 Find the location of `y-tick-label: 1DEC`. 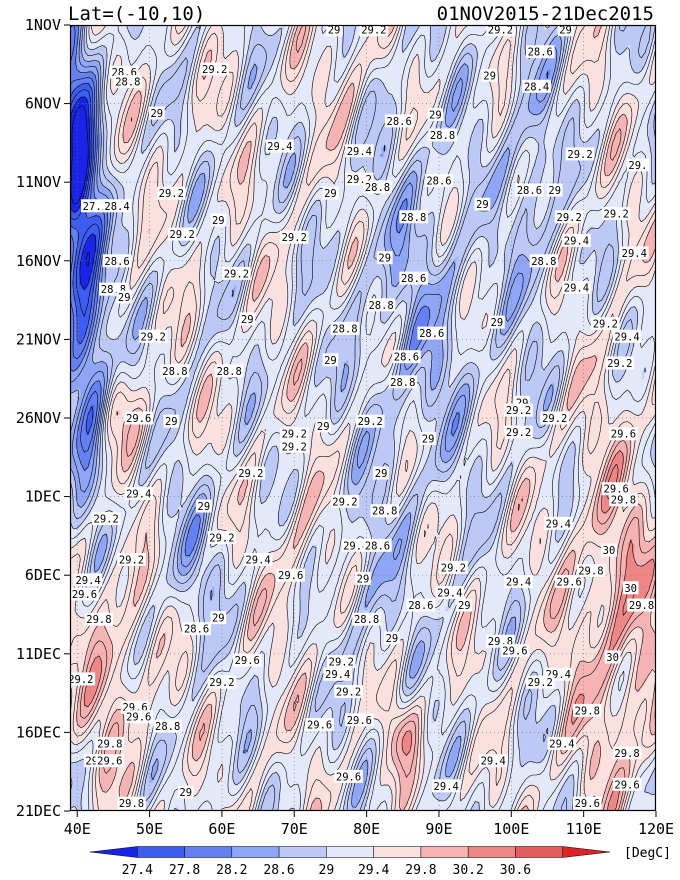

y-tick-label: 1DEC is located at coordinates (43, 497).